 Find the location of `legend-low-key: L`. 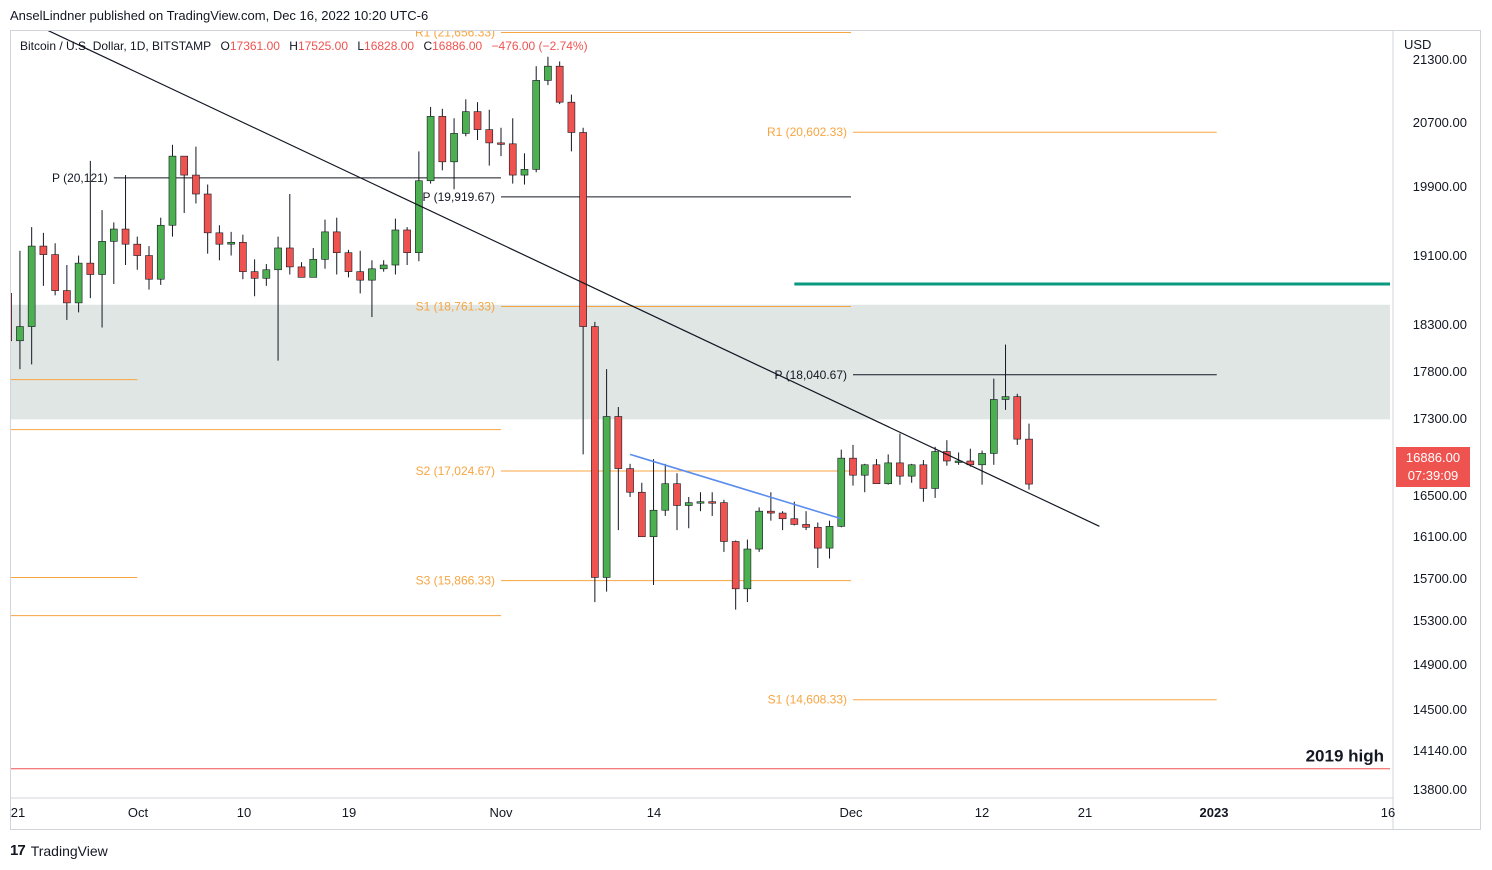

legend-low-key: L is located at coordinates (361, 46).